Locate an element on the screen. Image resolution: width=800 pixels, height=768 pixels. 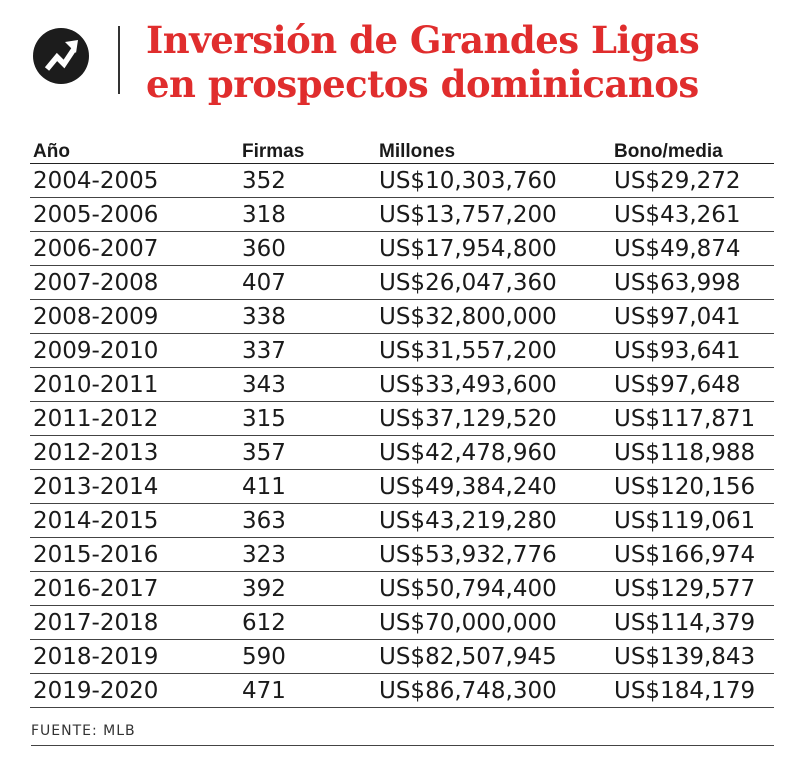
cell-bonus-average: US$29,272 is located at coordinates (692, 180).